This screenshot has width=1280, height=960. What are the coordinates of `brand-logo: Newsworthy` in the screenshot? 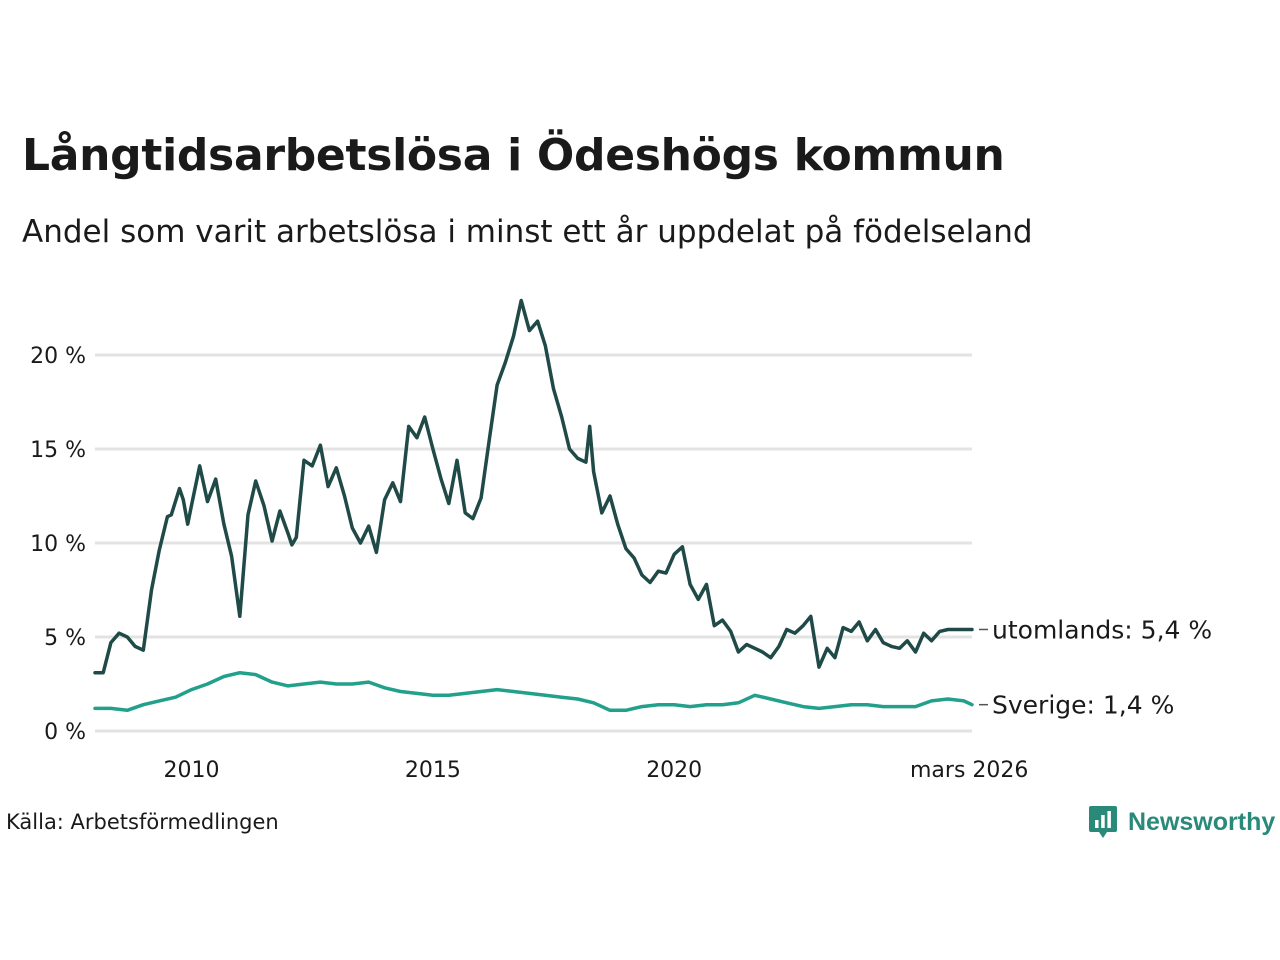 It's located at (1181, 822).